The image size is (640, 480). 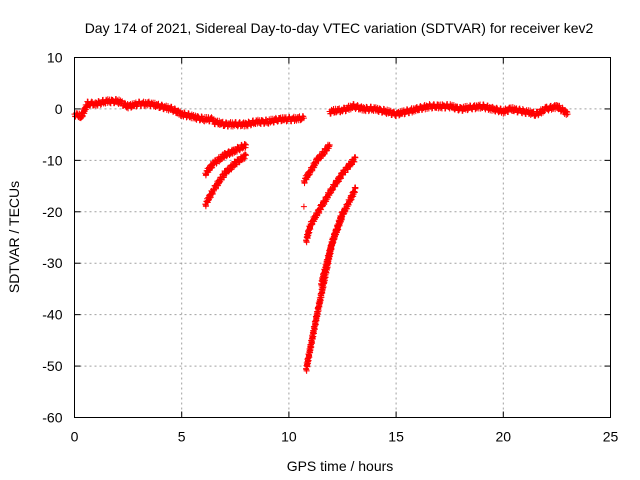 I want to click on y-tick-label: -50, so click(x=52, y=366).